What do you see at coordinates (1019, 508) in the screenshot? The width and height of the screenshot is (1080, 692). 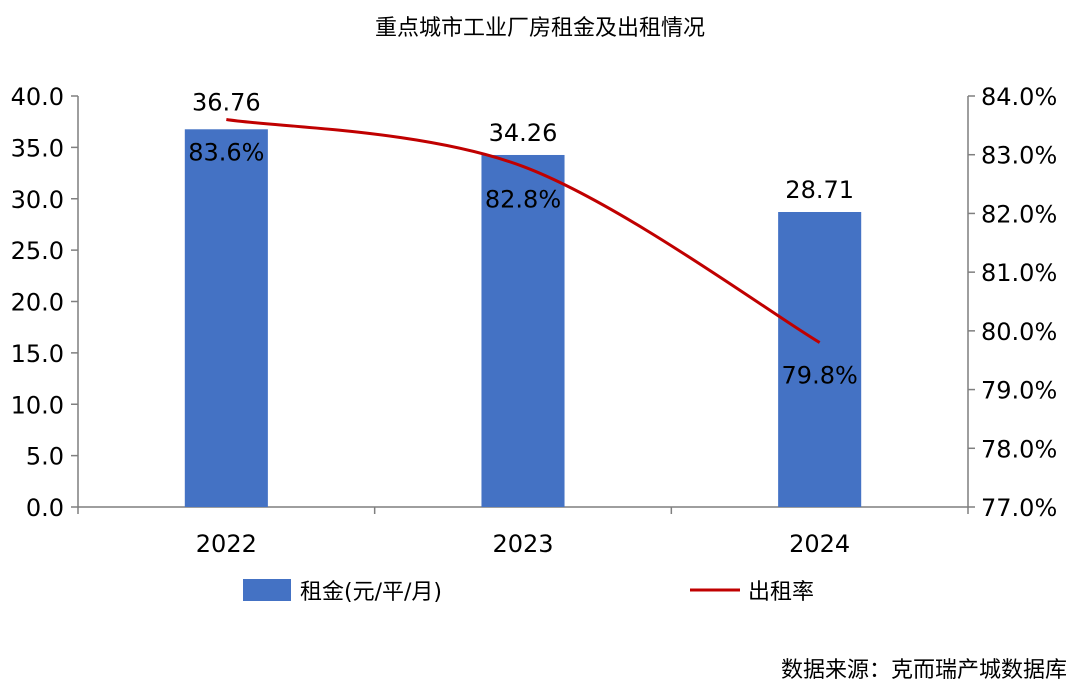 I see `y-right-tick-label: 77.0%` at bounding box center [1019, 508].